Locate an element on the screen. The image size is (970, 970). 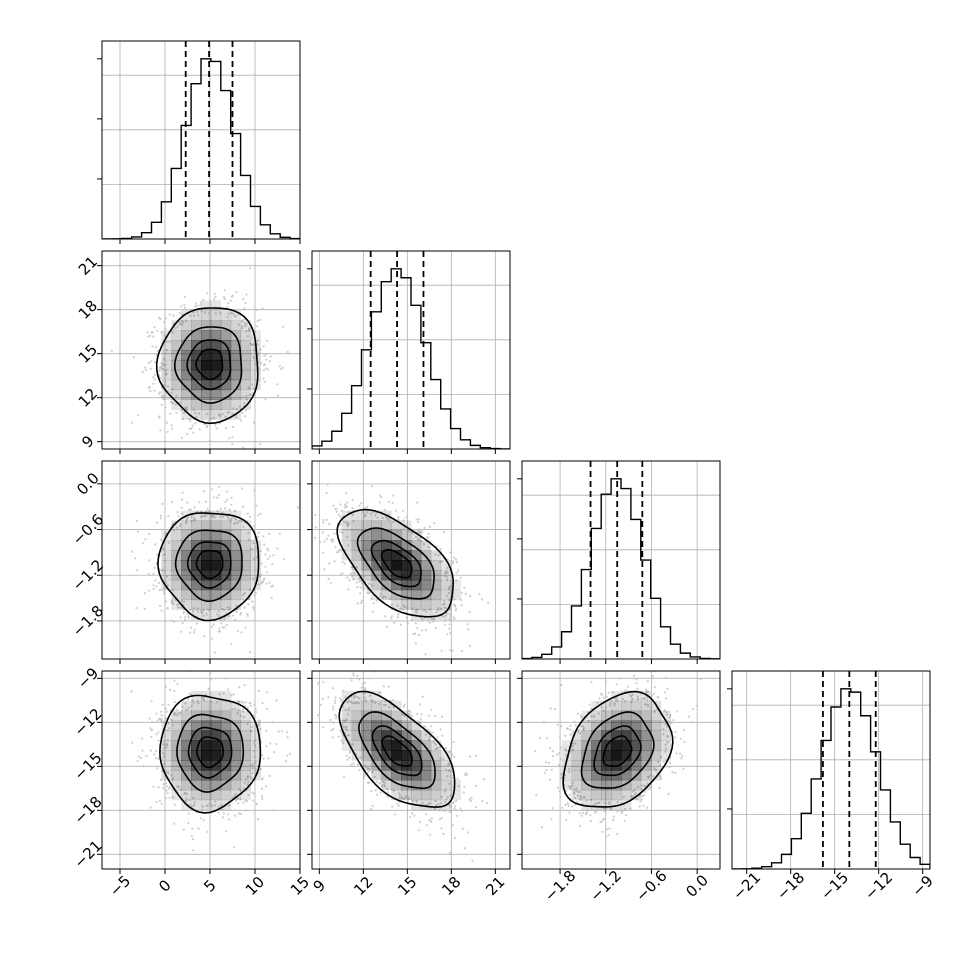
scatter-panel-3-2-xtick-label: −1.2 is located at coordinates (606, 886).